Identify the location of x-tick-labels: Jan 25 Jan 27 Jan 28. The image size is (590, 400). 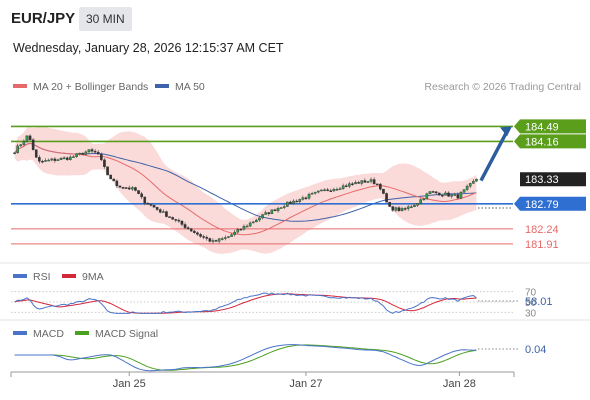
(294, 381).